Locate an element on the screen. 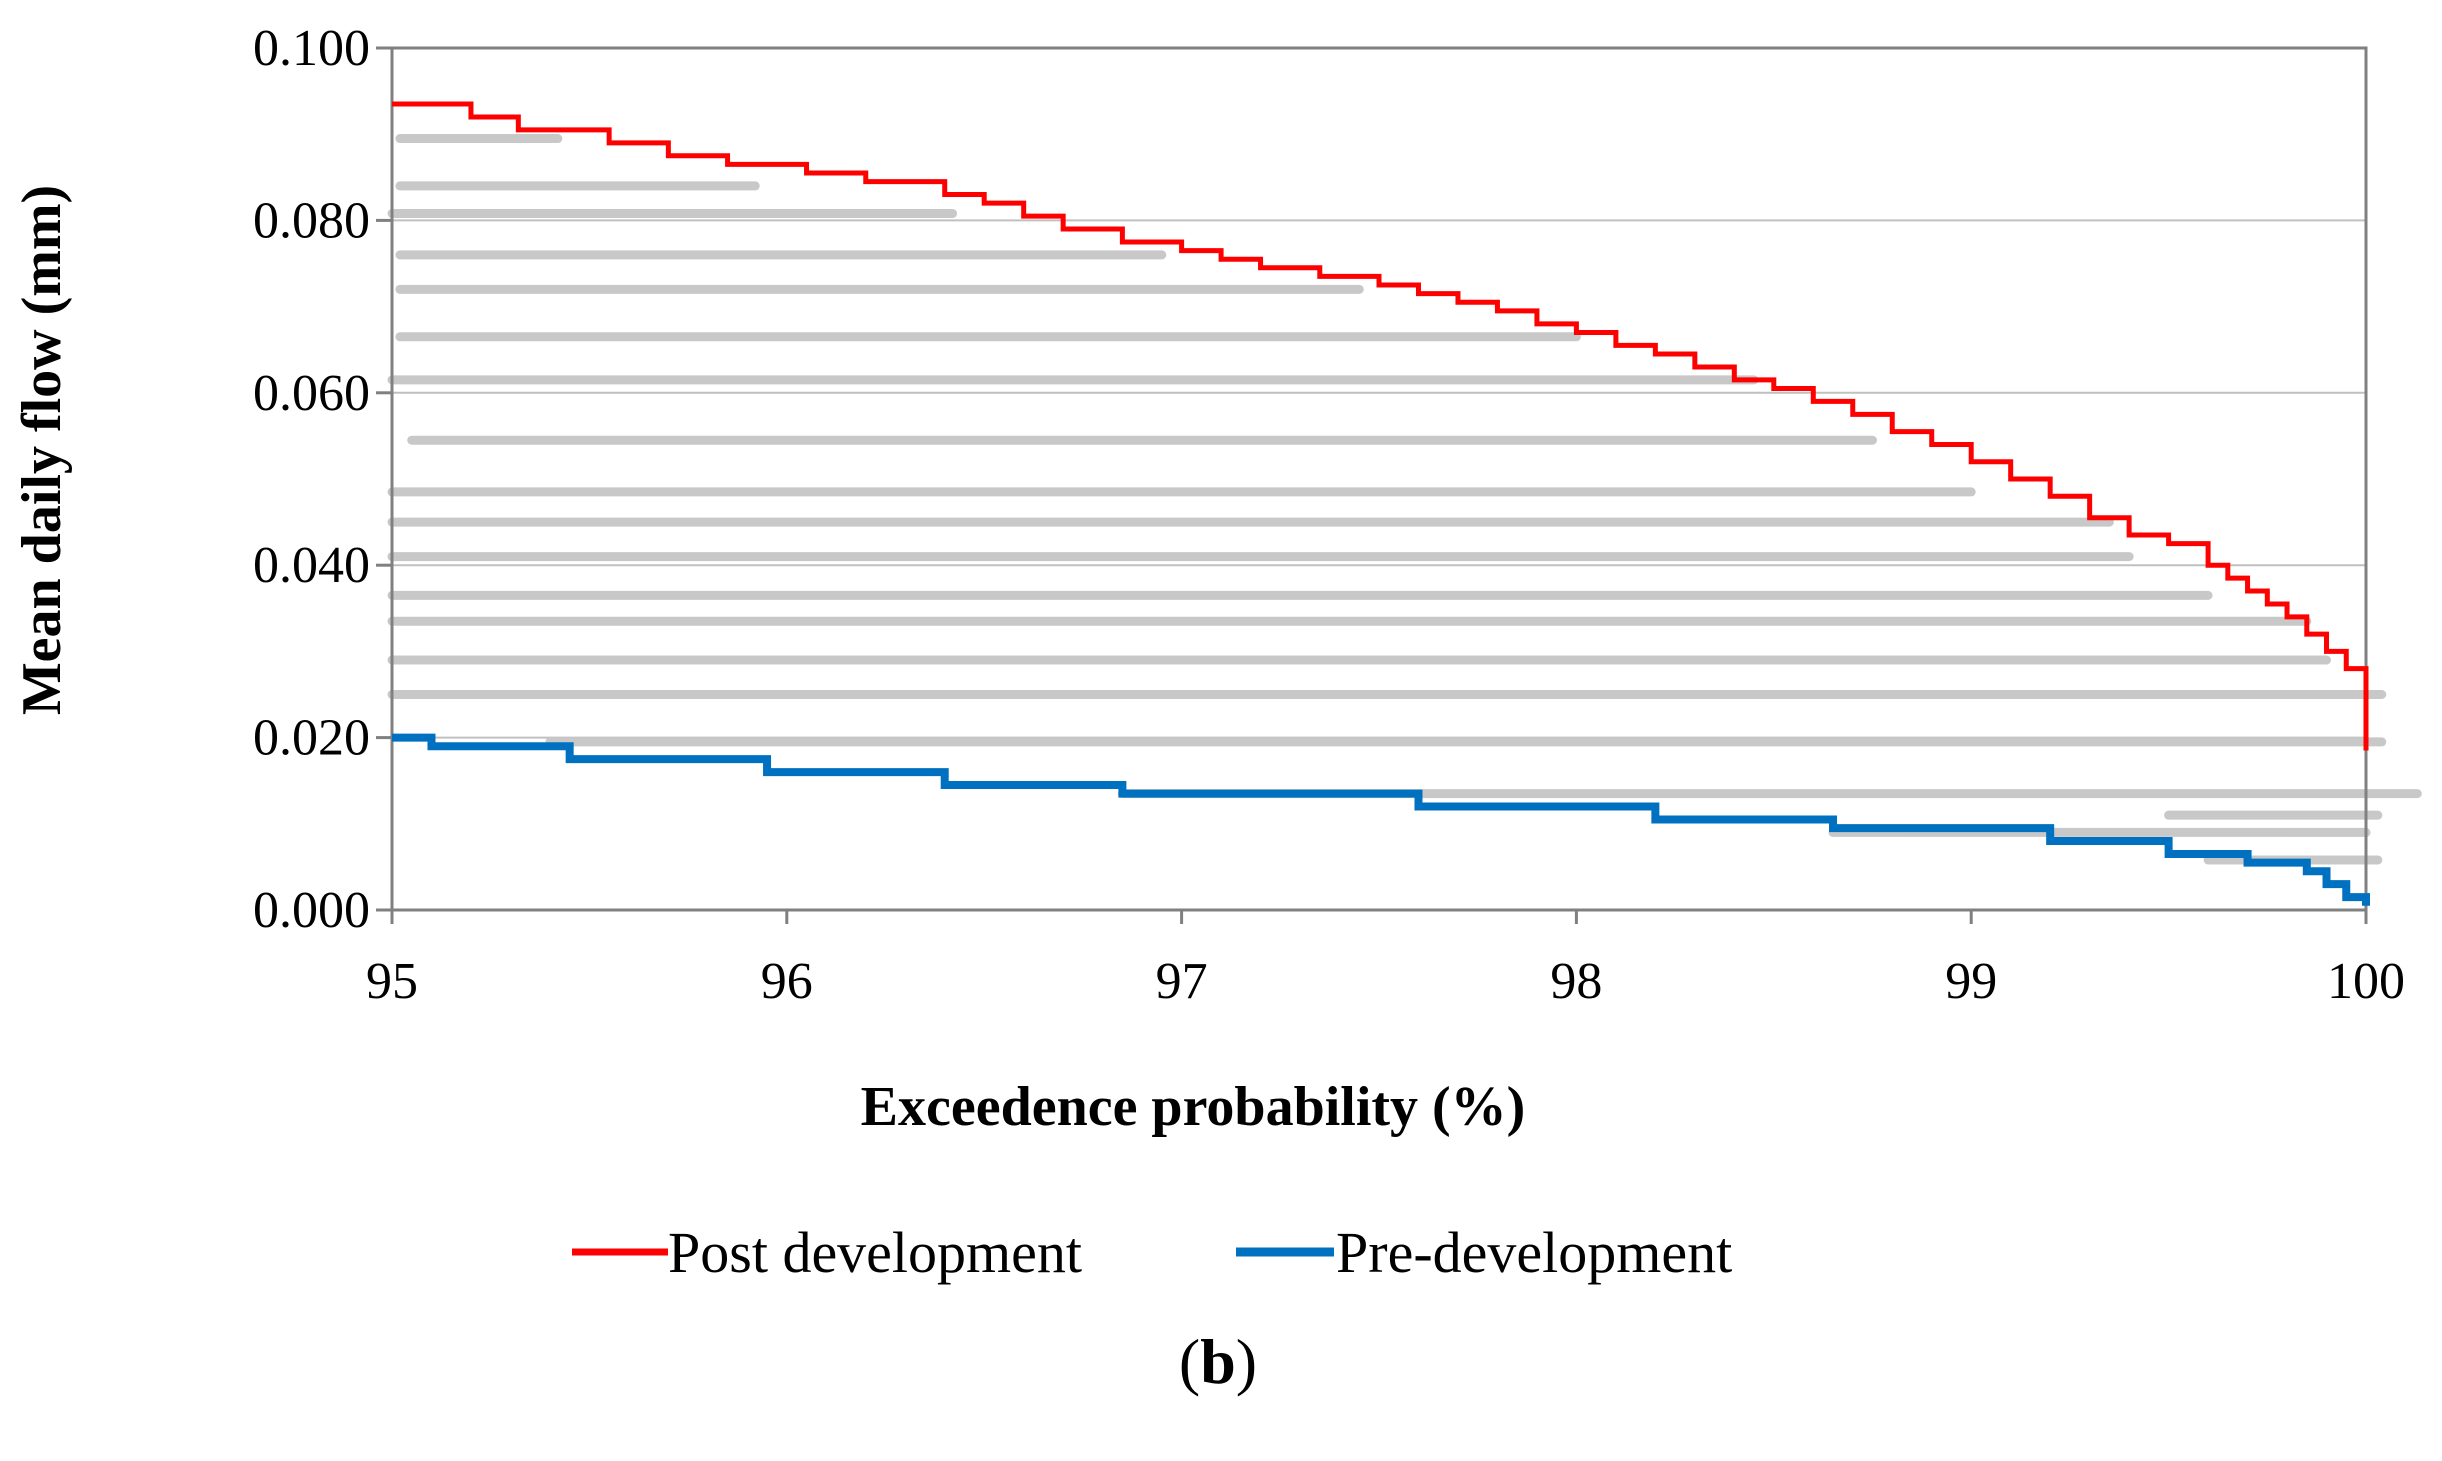  x-axis-title: Exceedence probability (%) is located at coordinates (1193, 1107).